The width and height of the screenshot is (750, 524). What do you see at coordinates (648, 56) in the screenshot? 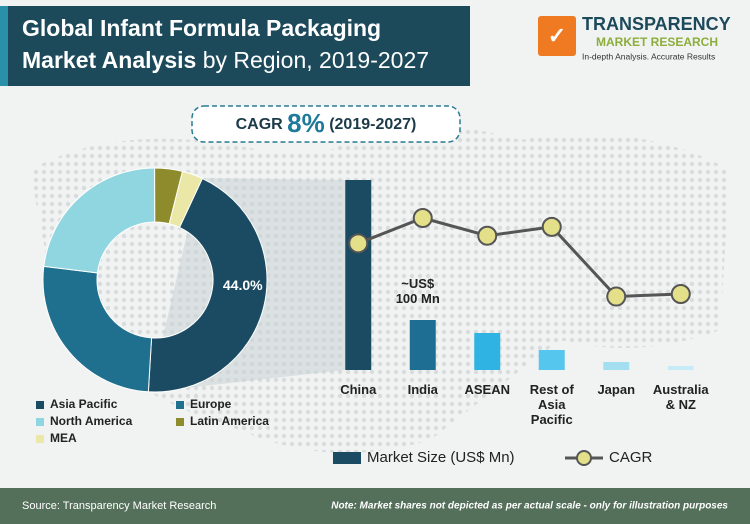
I see `logo-tagline: In-depth Analysis. Accurate Results` at bounding box center [648, 56].